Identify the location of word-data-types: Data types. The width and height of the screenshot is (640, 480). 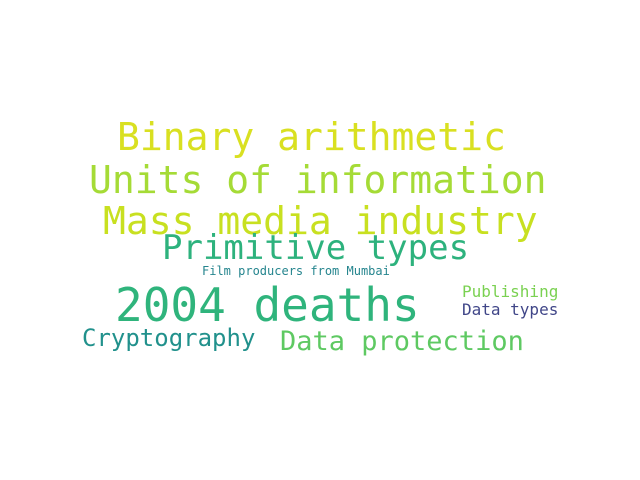
(510, 309).